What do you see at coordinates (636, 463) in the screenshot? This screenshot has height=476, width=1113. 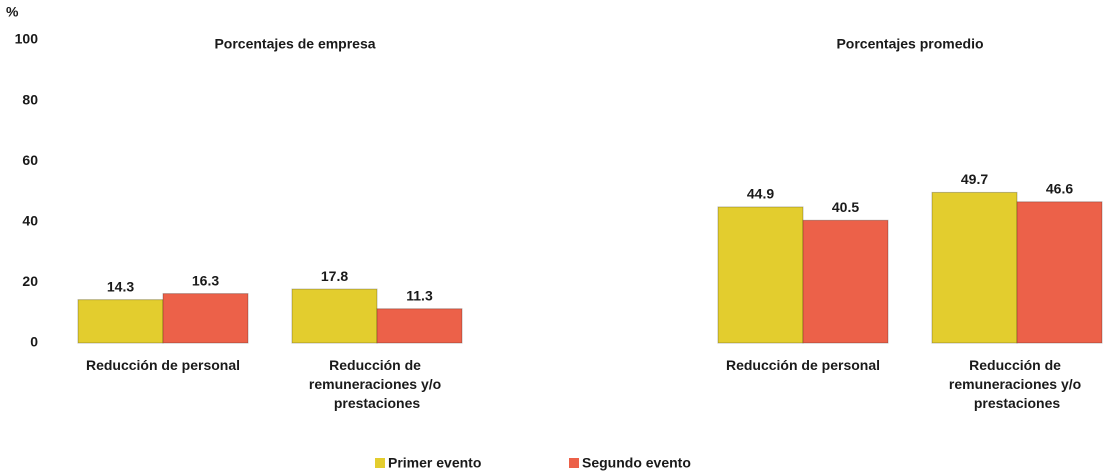 I see `legend-label: Segundo evento` at bounding box center [636, 463].